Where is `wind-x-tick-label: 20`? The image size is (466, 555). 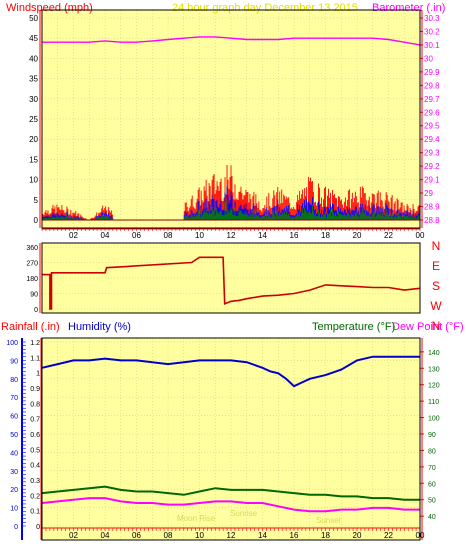
wind-x-tick-label: 20 is located at coordinates (357, 235).